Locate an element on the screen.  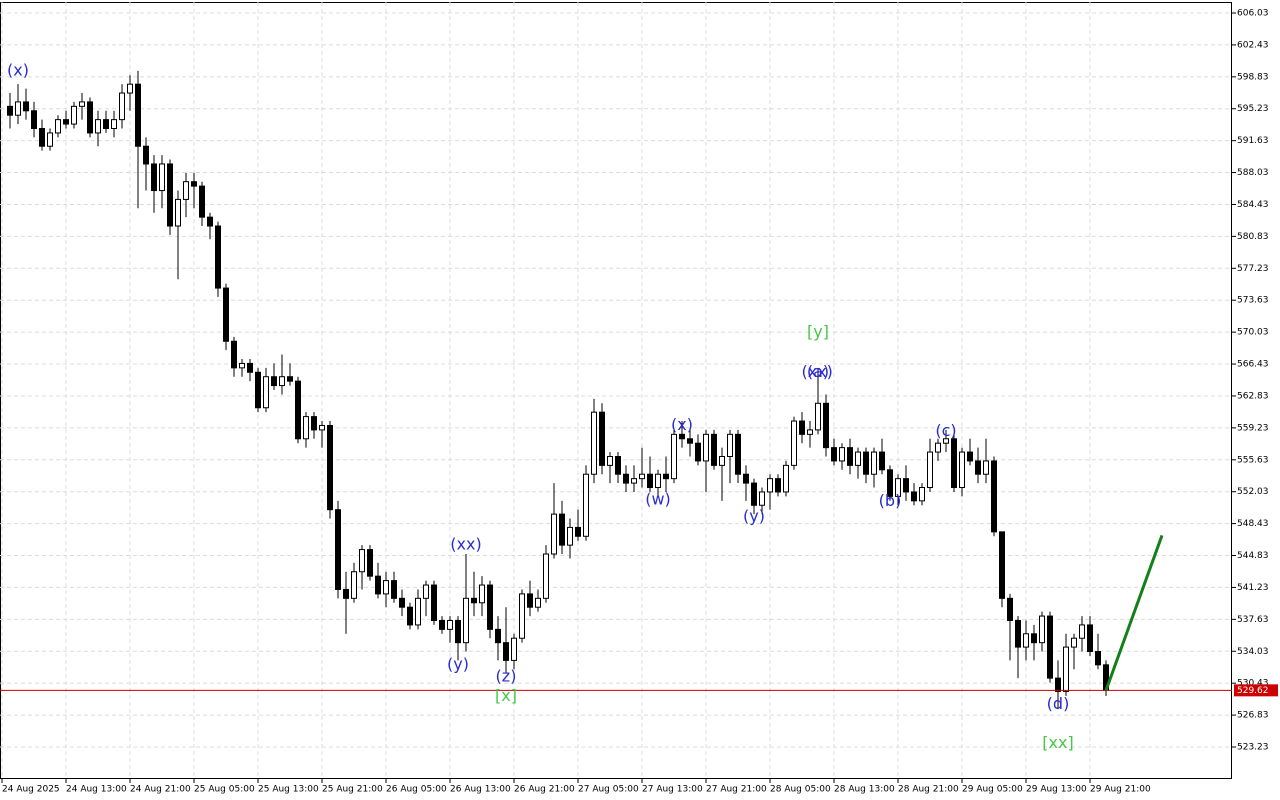
x-tick-label: 29 Aug 13:00 is located at coordinates (1056, 790).